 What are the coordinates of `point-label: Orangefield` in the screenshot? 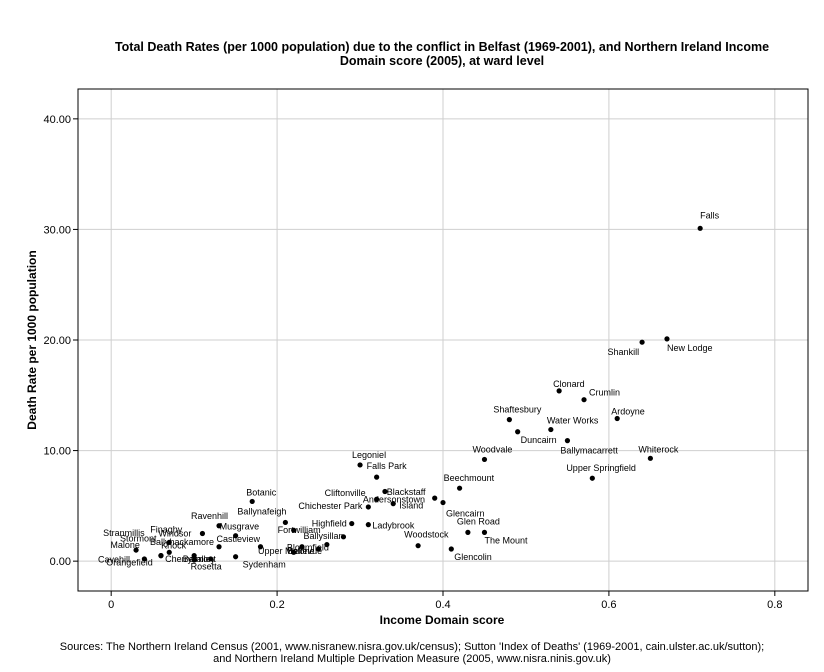 It's located at (129, 562).